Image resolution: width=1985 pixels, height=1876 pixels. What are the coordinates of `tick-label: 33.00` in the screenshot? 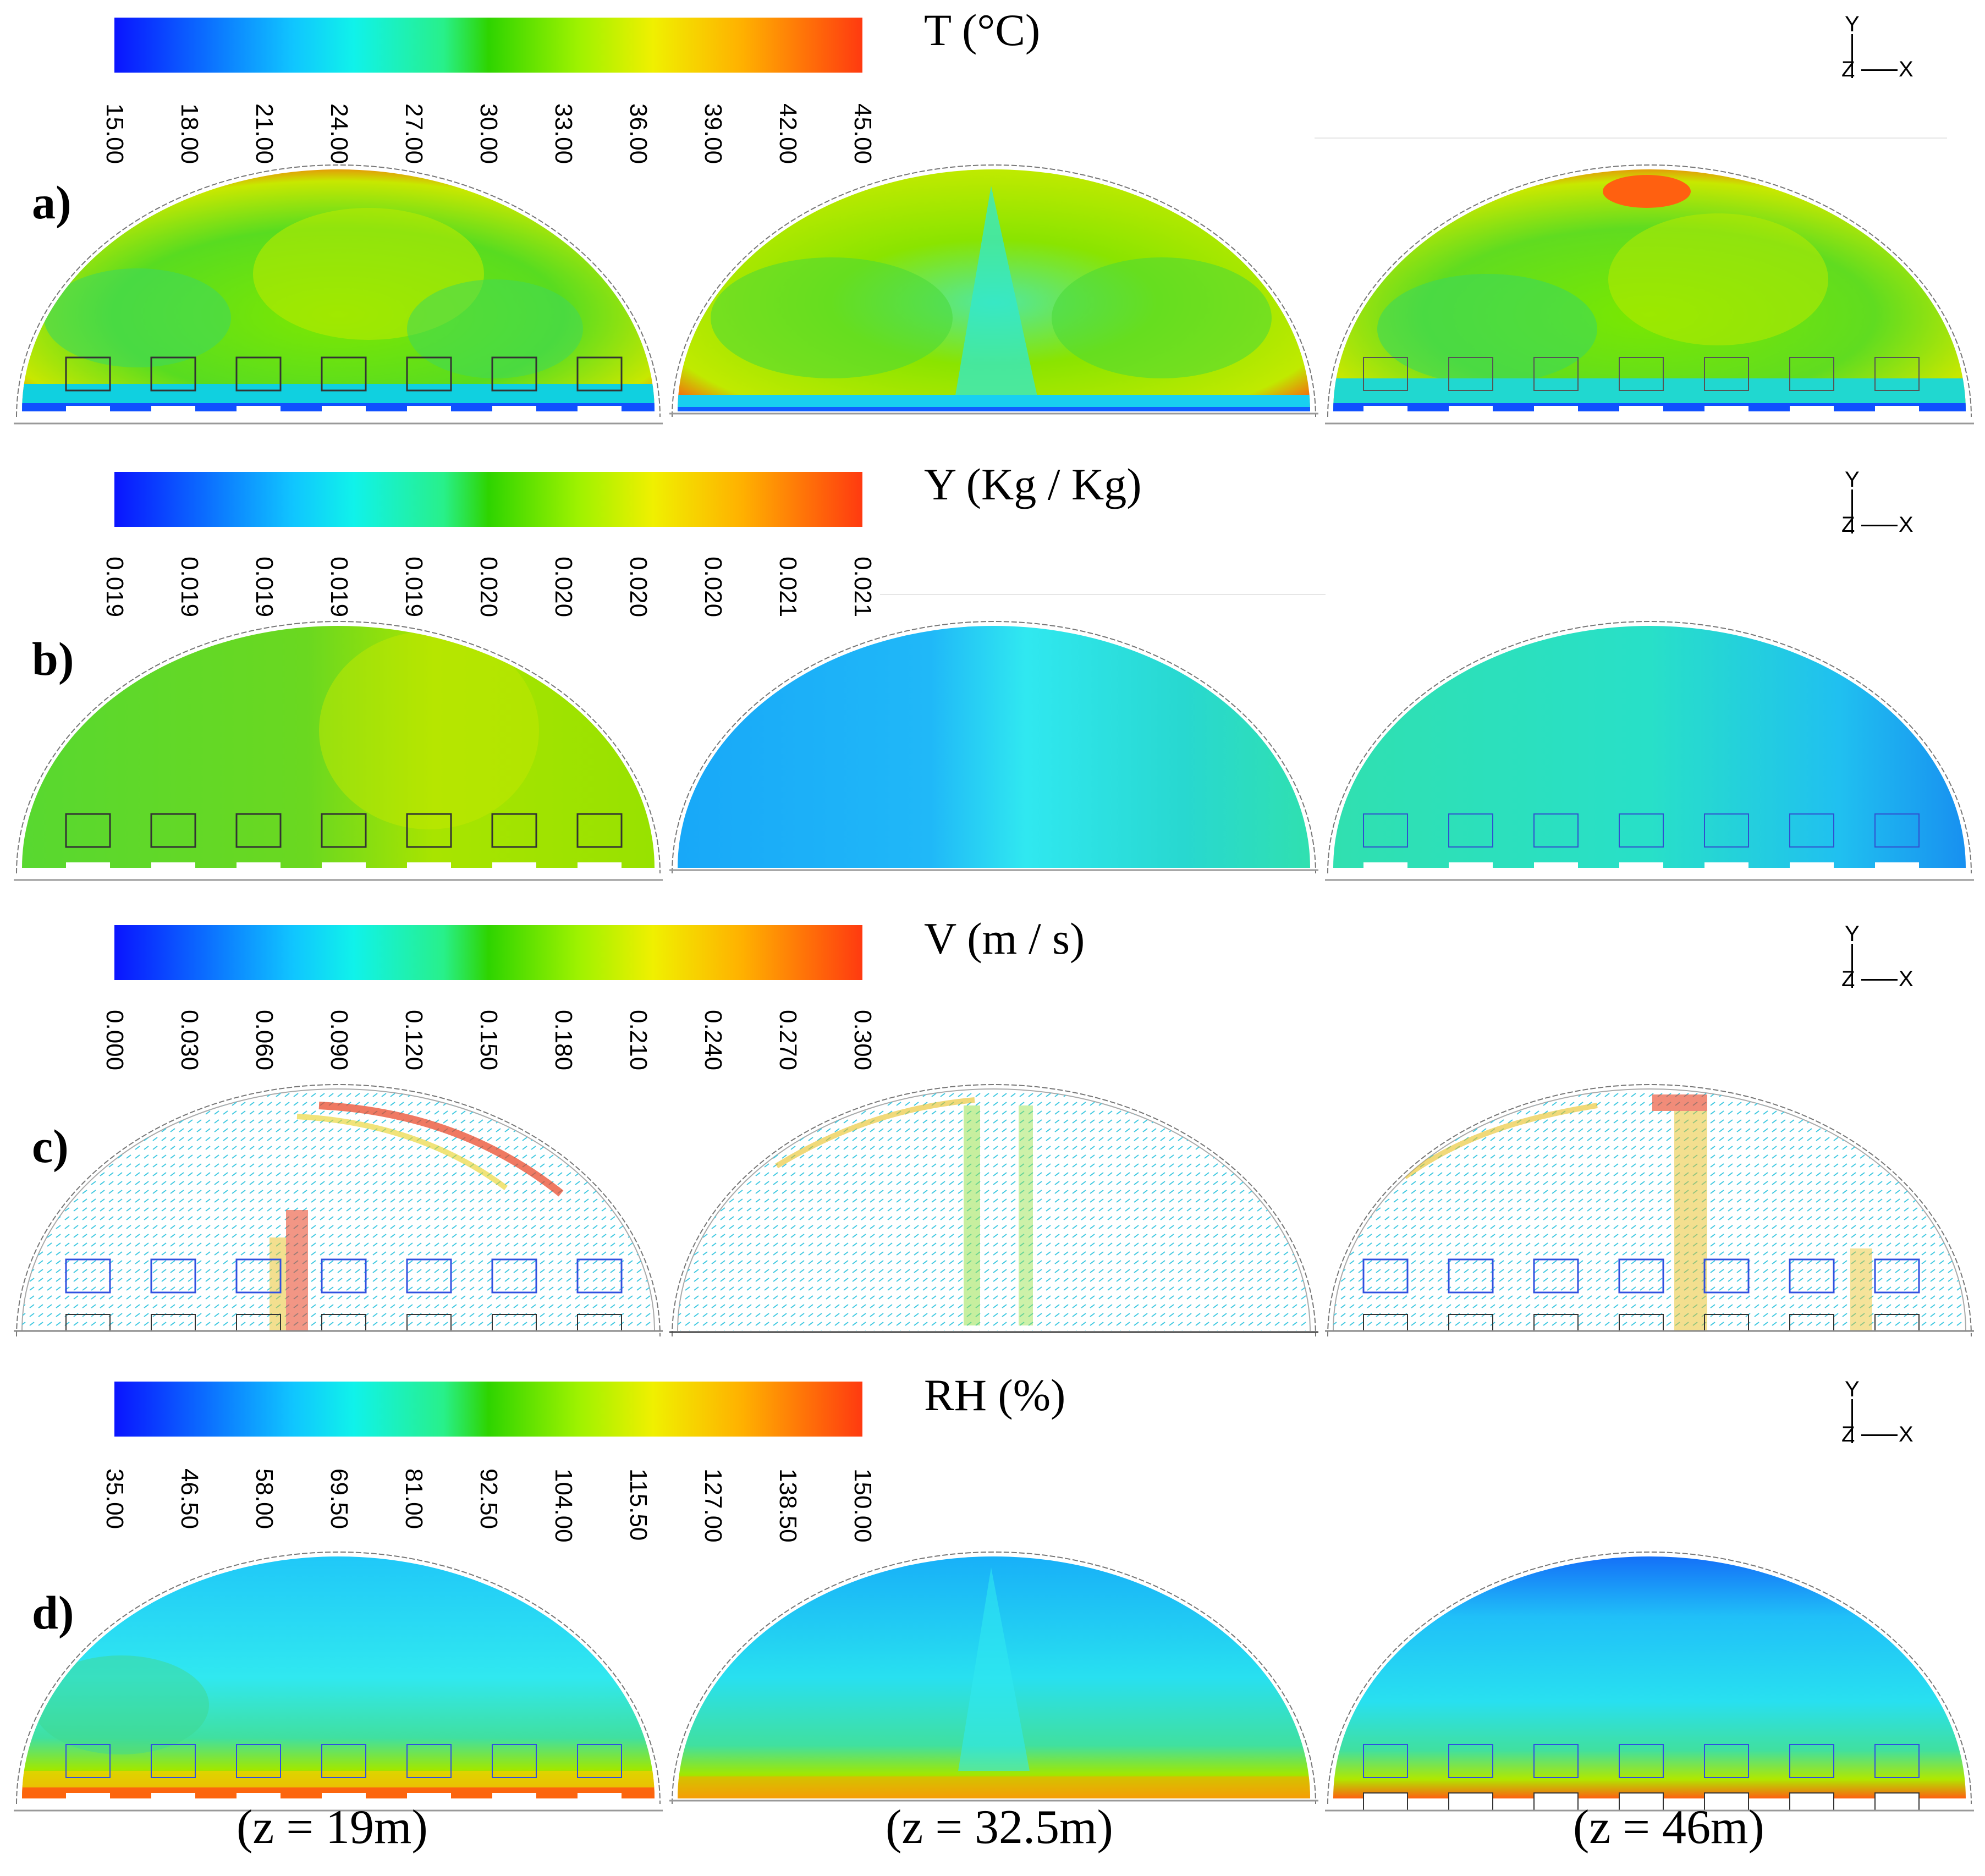 It's located at (563, 133).